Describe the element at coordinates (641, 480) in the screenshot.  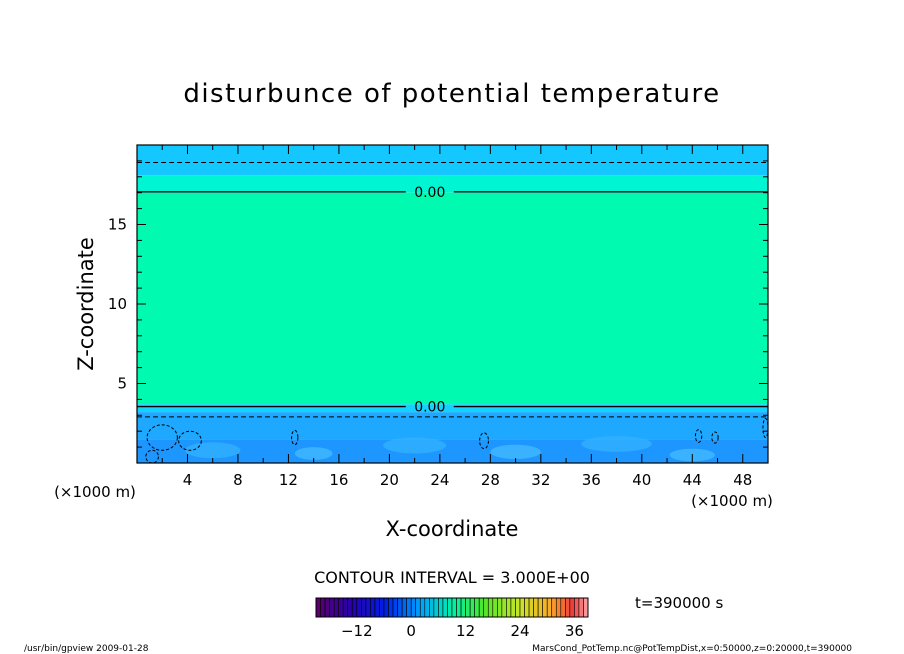
I see `x-tick-label-40: 40` at that location.